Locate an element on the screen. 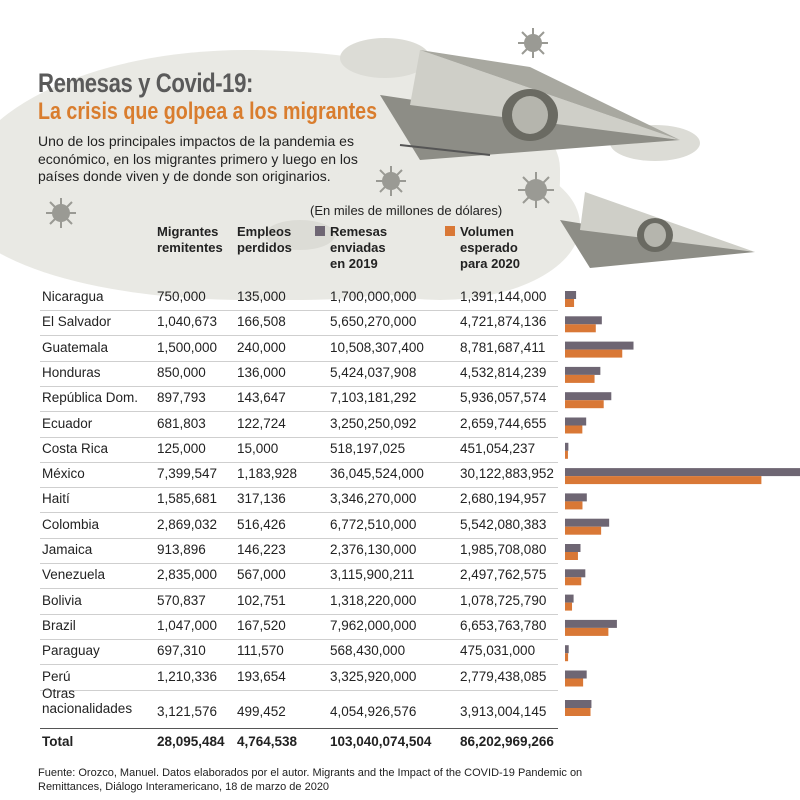 Image resolution: width=800 pixels, height=800 pixels. header-line: para 2020 is located at coordinates (490, 263).